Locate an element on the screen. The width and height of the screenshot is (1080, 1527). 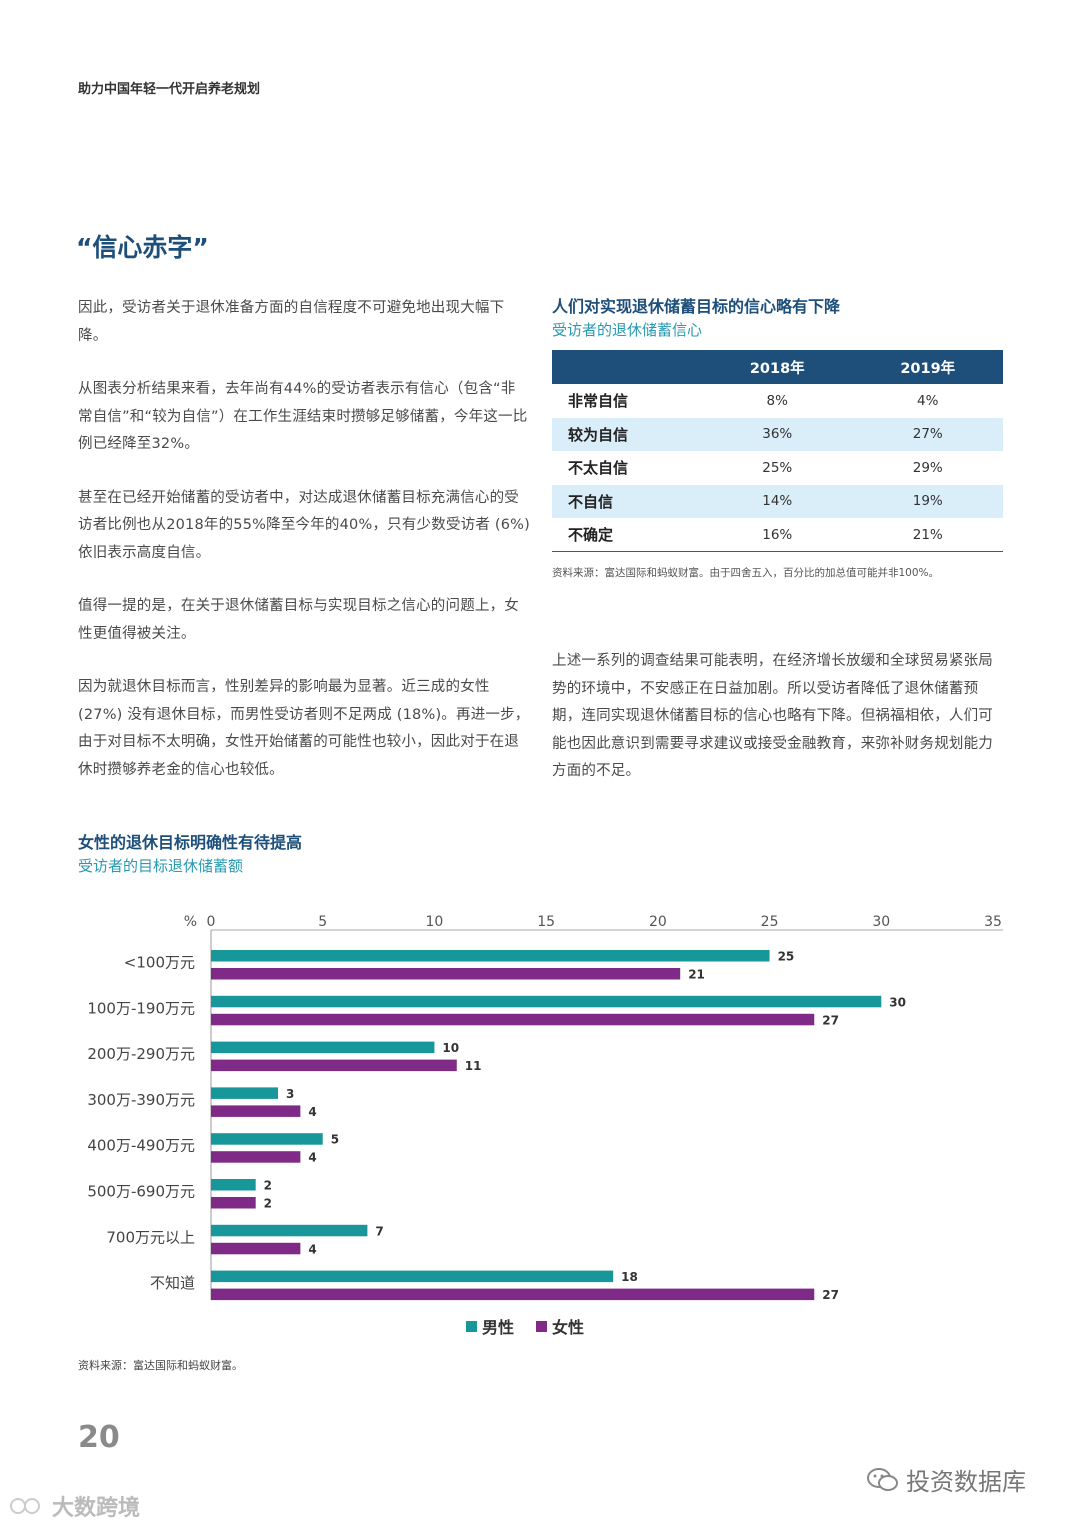
paragraph: 因此，受访者关于退休准备方面的自信程度不可避免地出现大幅下降。 is located at coordinates (291, 322).